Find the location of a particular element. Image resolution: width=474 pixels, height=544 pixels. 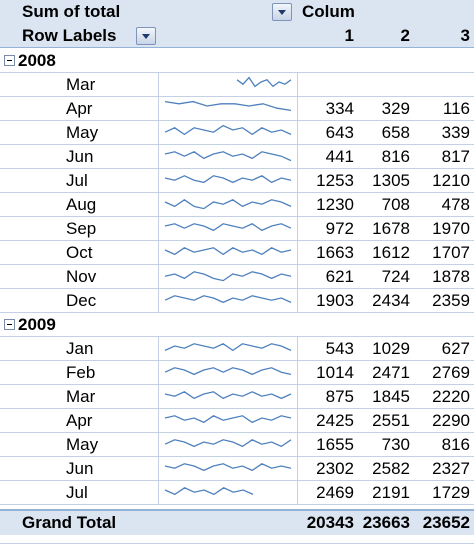

value-cell-2: 1612 is located at coordinates (391, 252).